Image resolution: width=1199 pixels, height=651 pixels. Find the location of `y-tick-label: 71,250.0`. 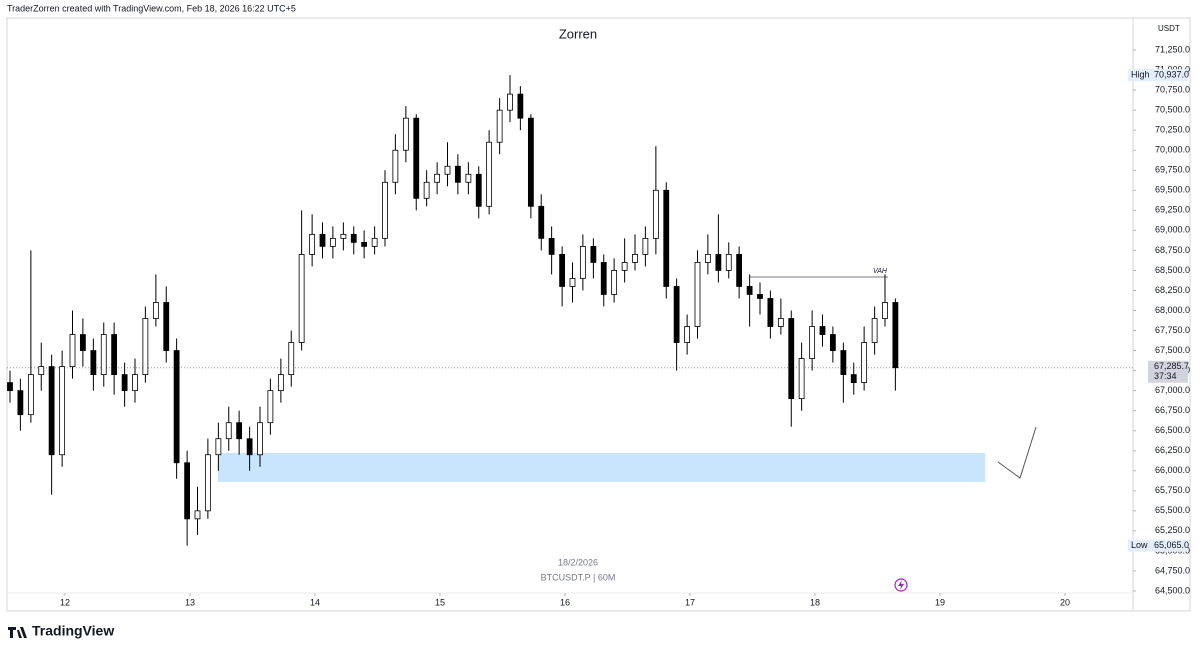

y-tick-label: 71,250.0 is located at coordinates (1172, 49).